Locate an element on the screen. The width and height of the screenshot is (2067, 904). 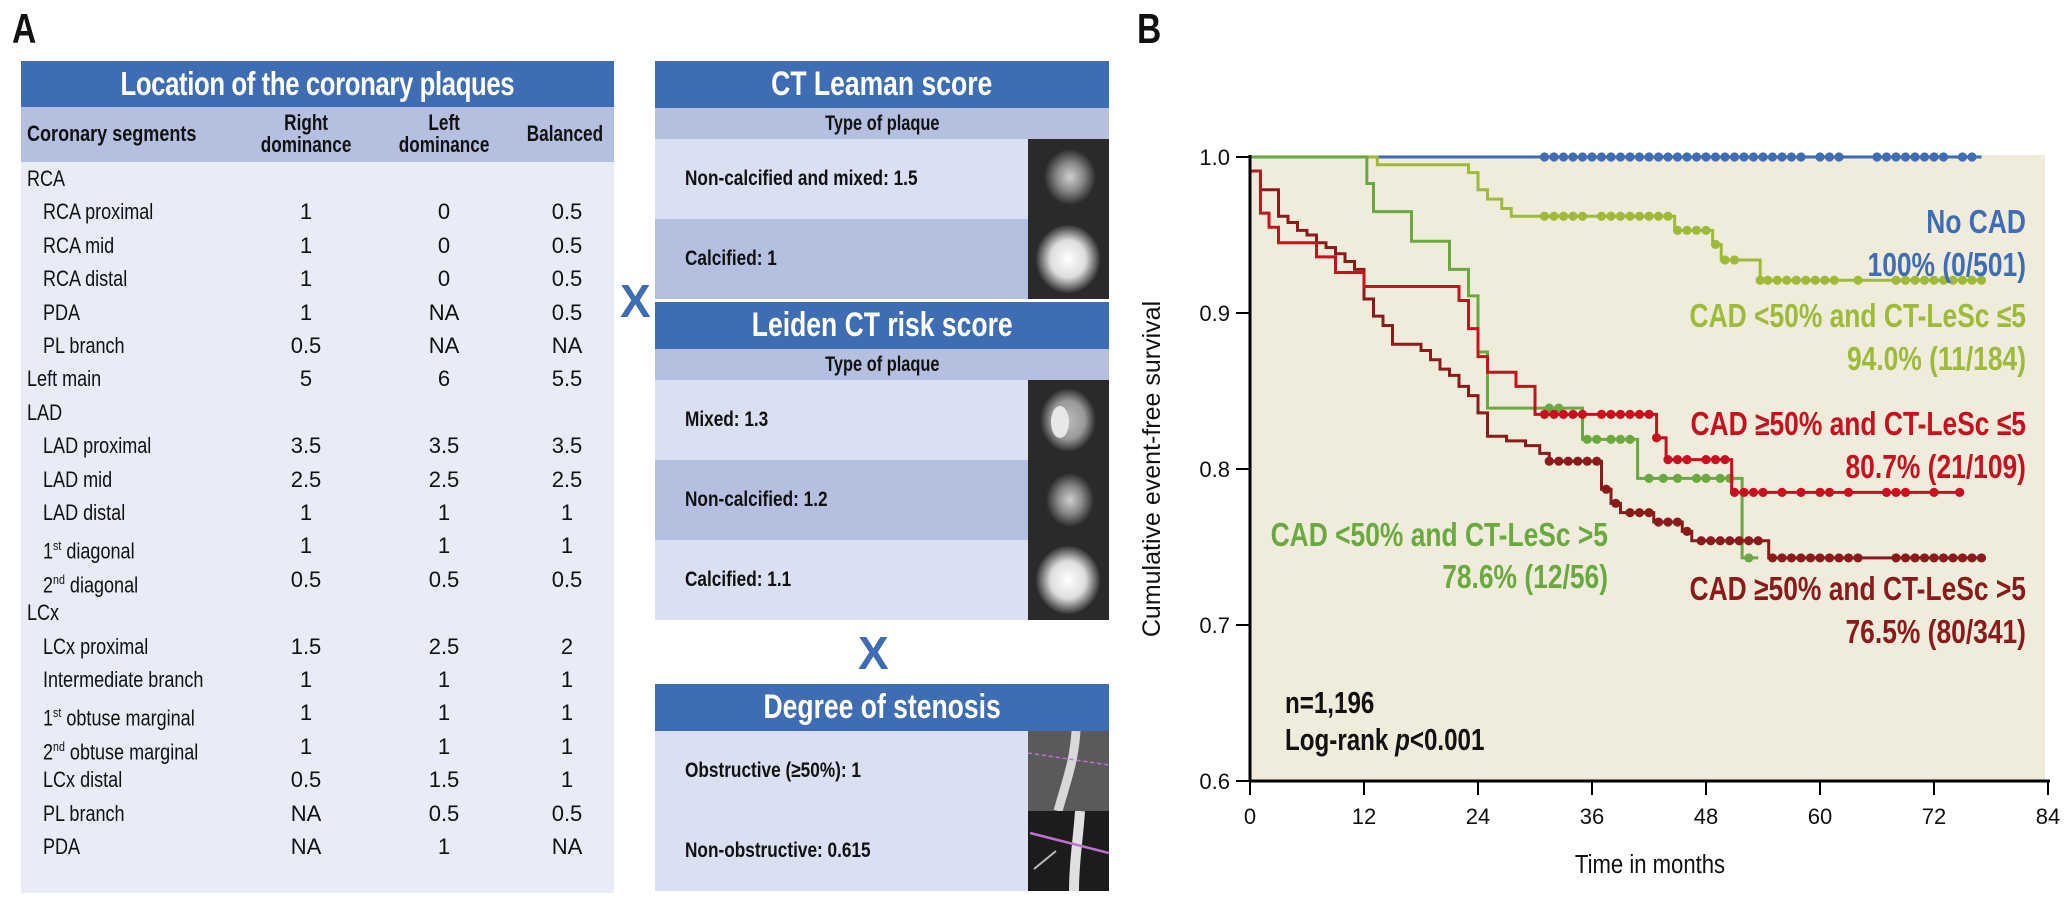
x-tick-label: 0 is located at coordinates (1250, 816).